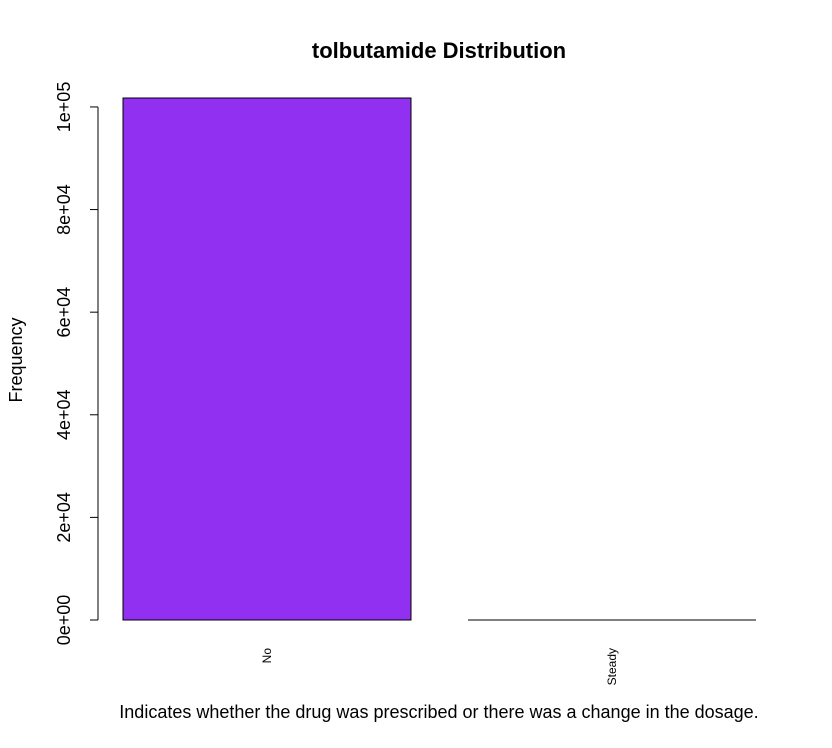 The image size is (832, 748). I want to click on y-tick-label: 2e+04, so click(64, 517).